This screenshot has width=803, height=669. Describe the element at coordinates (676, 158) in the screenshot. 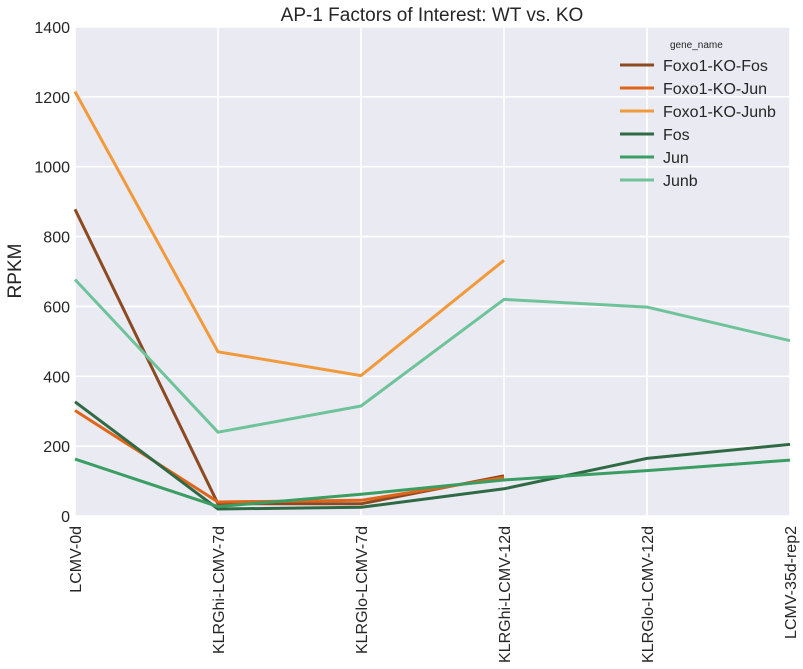

I see `legend-label-jun: Jun` at that location.